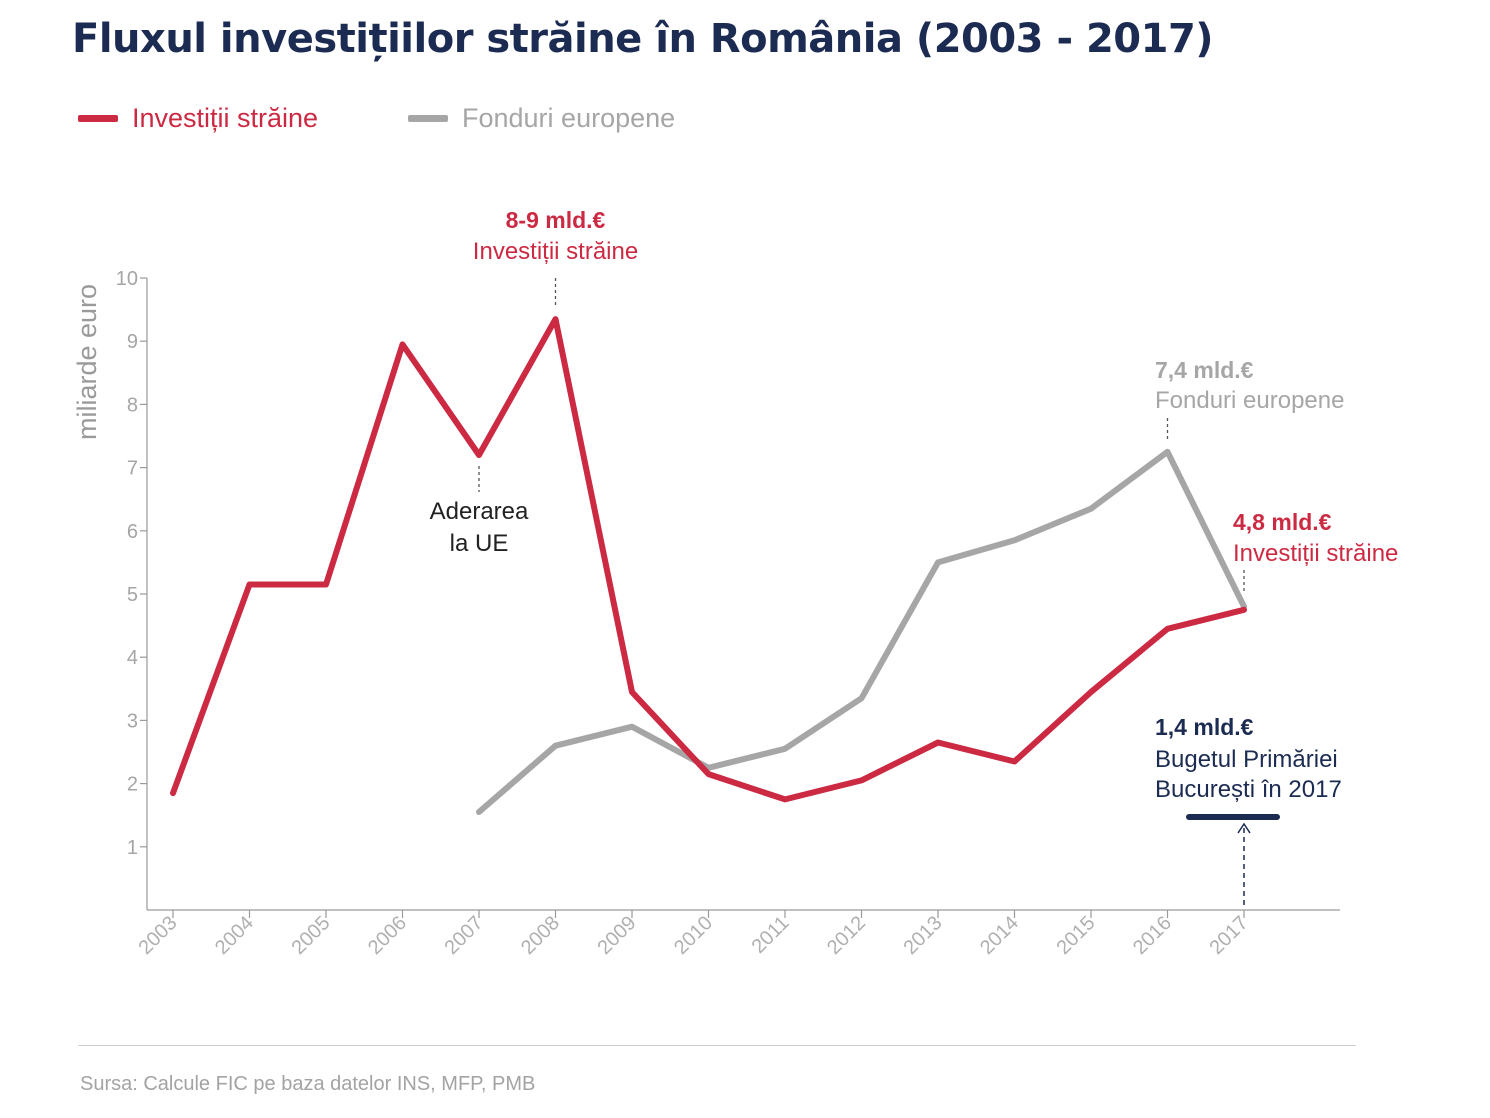  I want to click on x-tick-label: 2009, so click(617, 935).